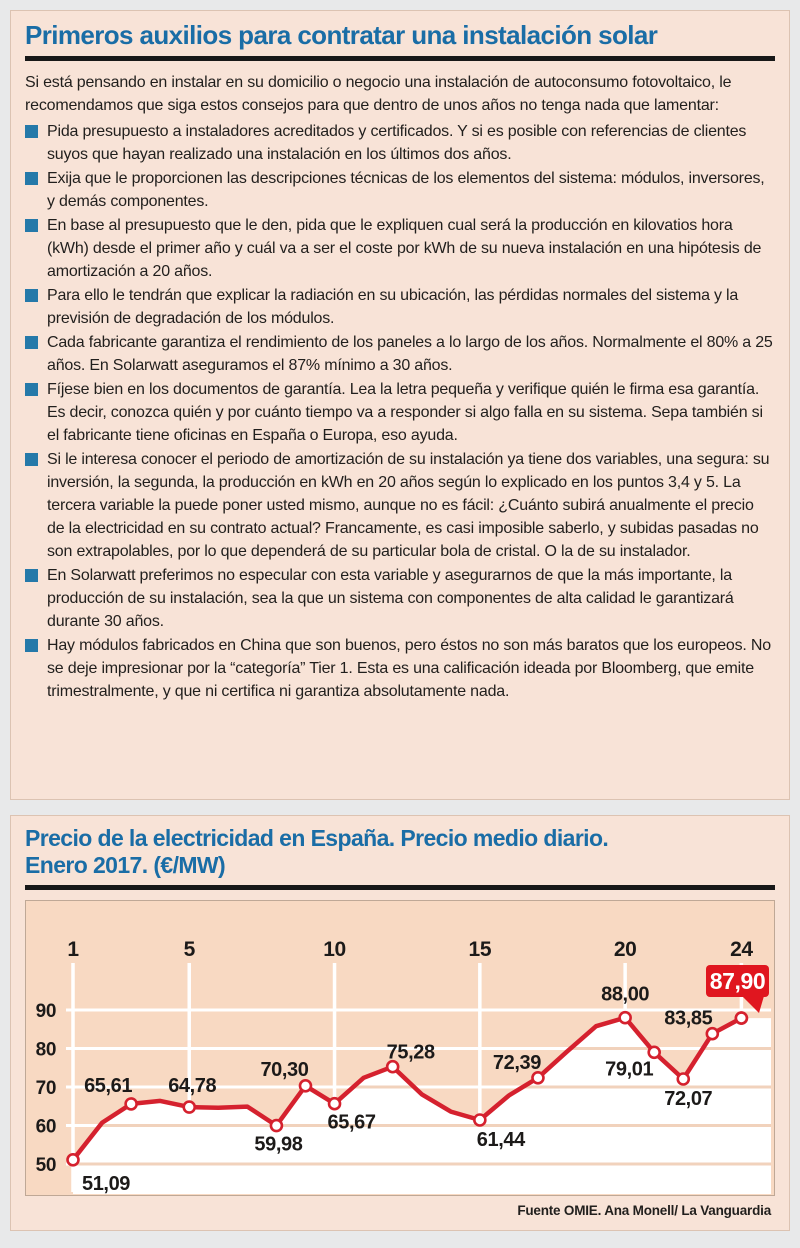 This screenshot has height=1248, width=800. I want to click on value-label: 59,98, so click(278, 1145).